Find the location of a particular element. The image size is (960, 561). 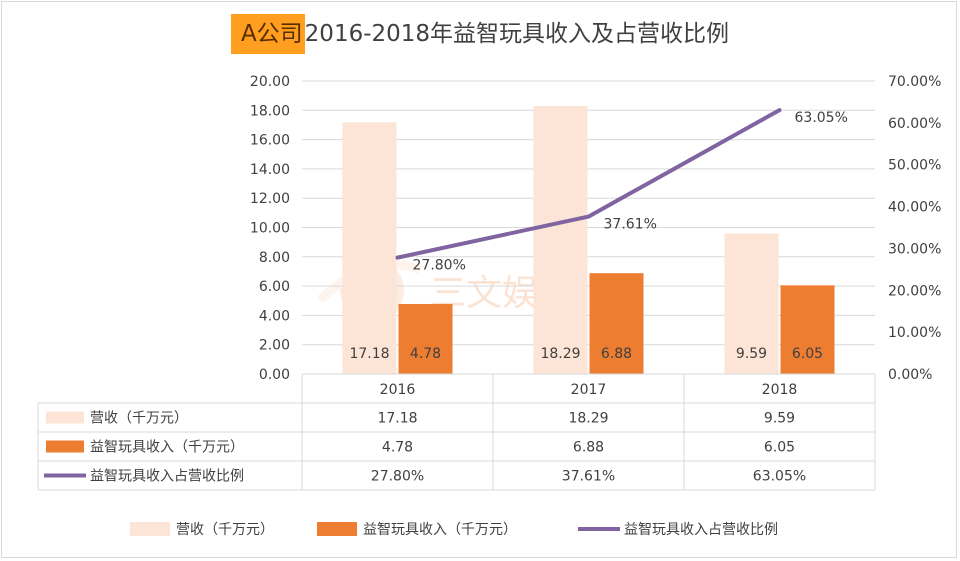

y-tick-label: 6.00 is located at coordinates (274, 287).